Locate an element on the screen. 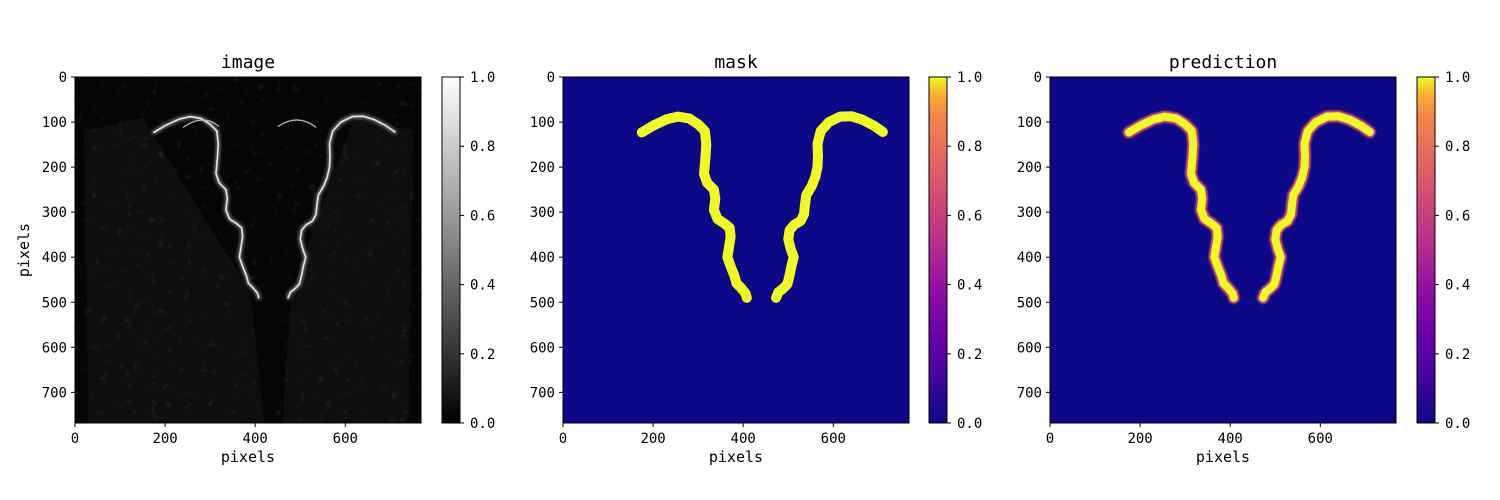 This screenshot has height=500, width=1500. prediction-curve-right is located at coordinates (1316, 207).